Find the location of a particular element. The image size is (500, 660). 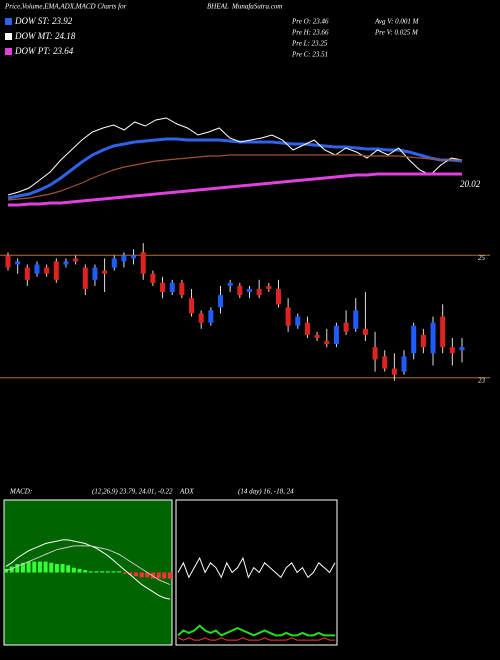

symbol: BHEAL is located at coordinates (218, 7).